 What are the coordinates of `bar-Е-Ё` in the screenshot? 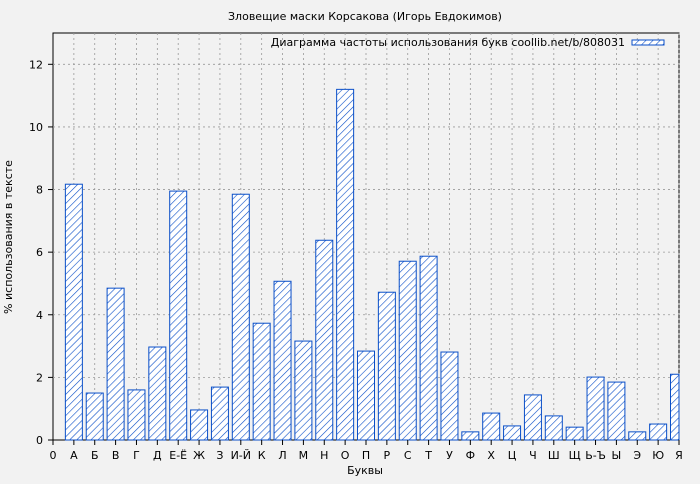 It's located at (178, 315).